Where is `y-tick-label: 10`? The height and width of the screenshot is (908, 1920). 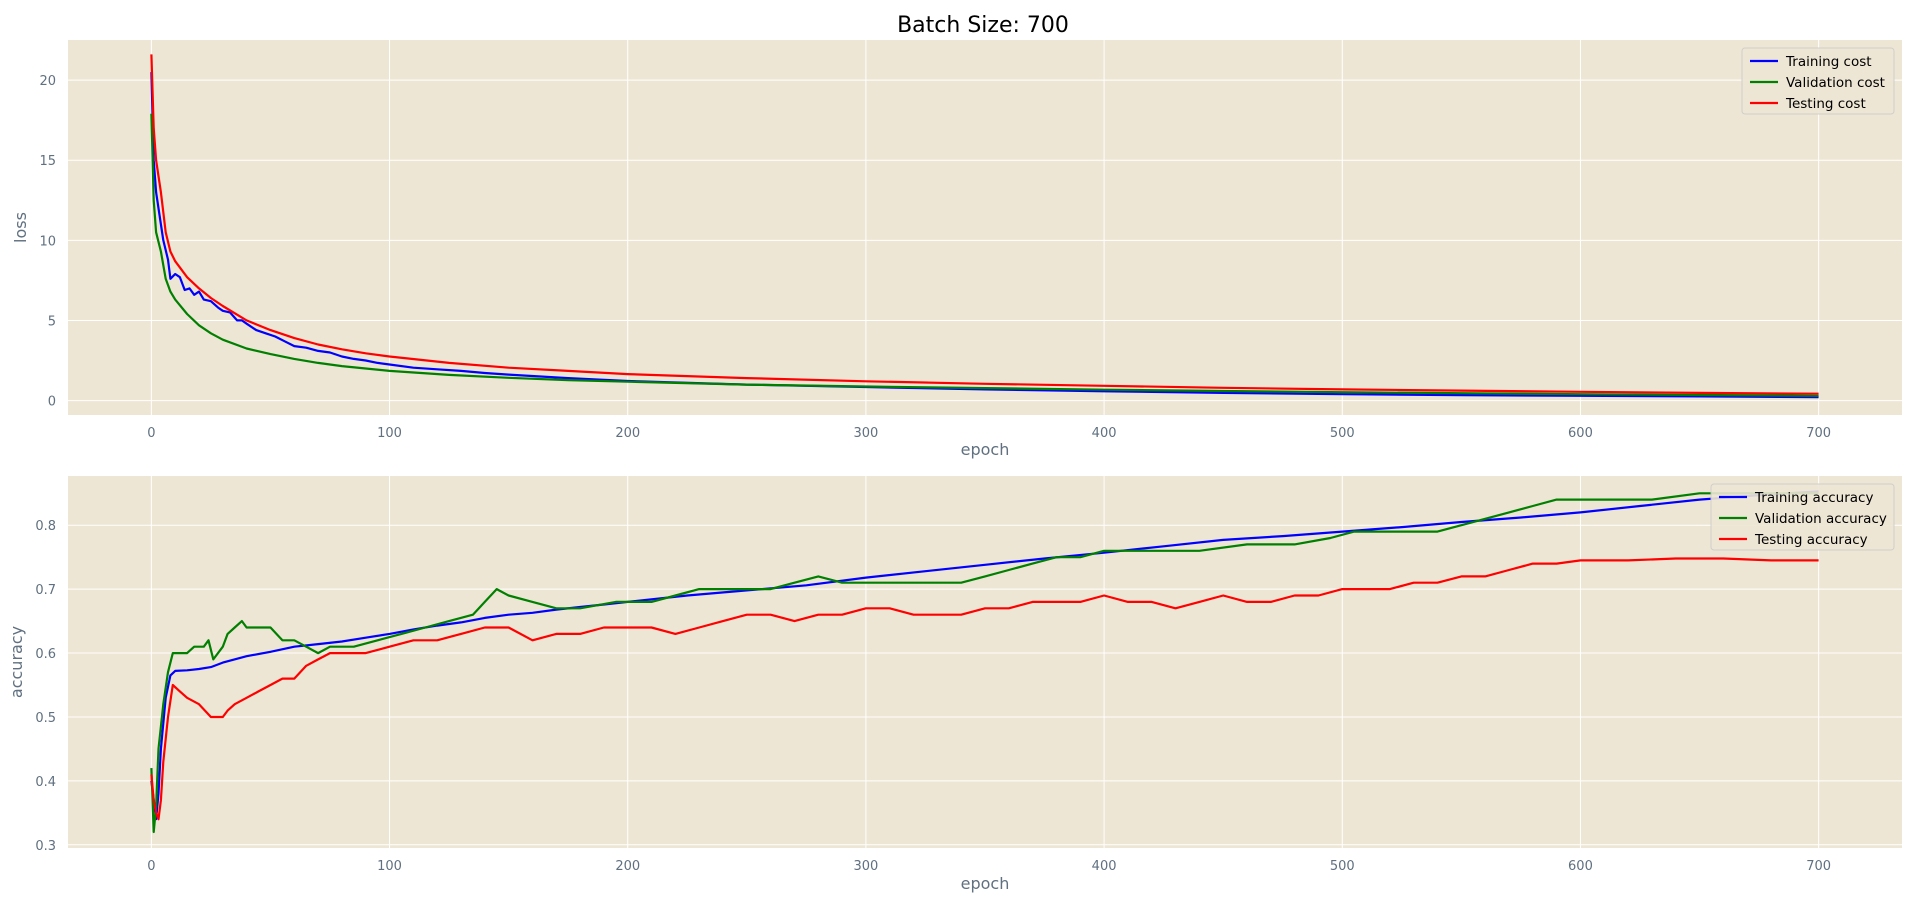 y-tick-label: 10 is located at coordinates (47, 241).